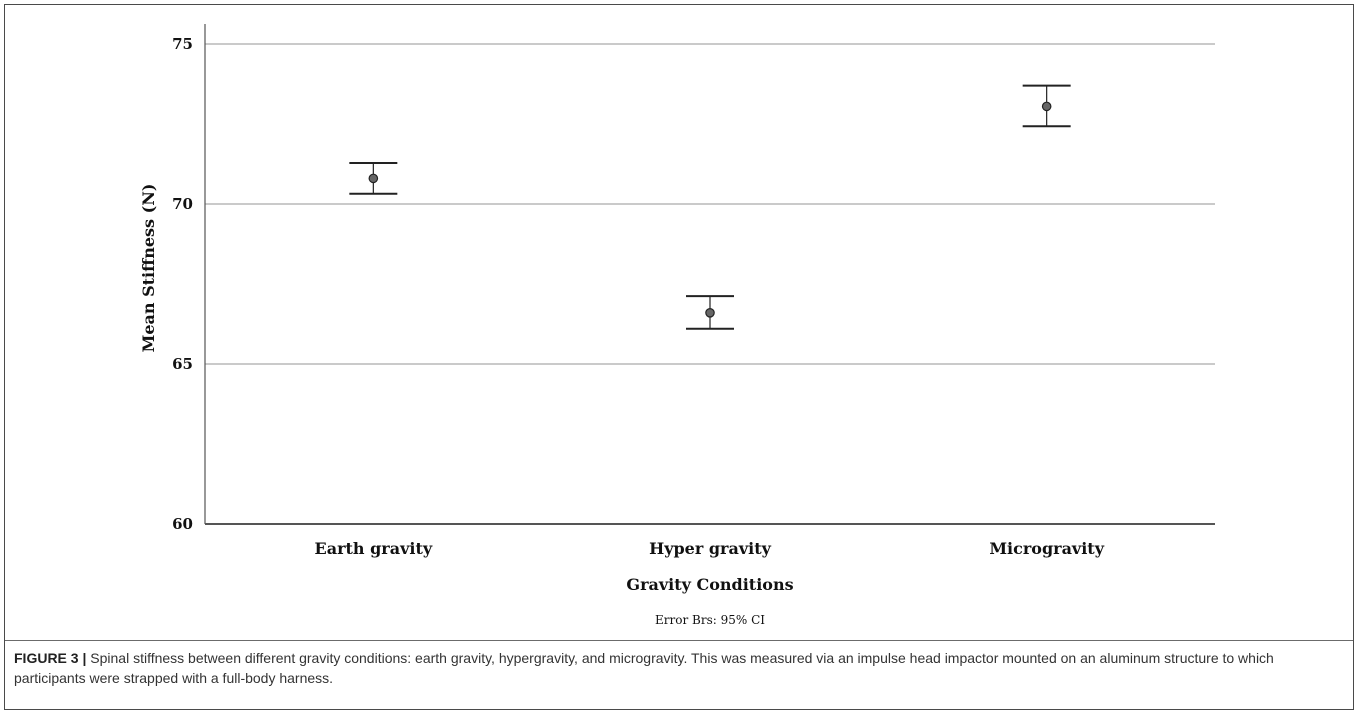 The width and height of the screenshot is (1358, 714). I want to click on caption-label: FIGURE 3 |, so click(50, 658).